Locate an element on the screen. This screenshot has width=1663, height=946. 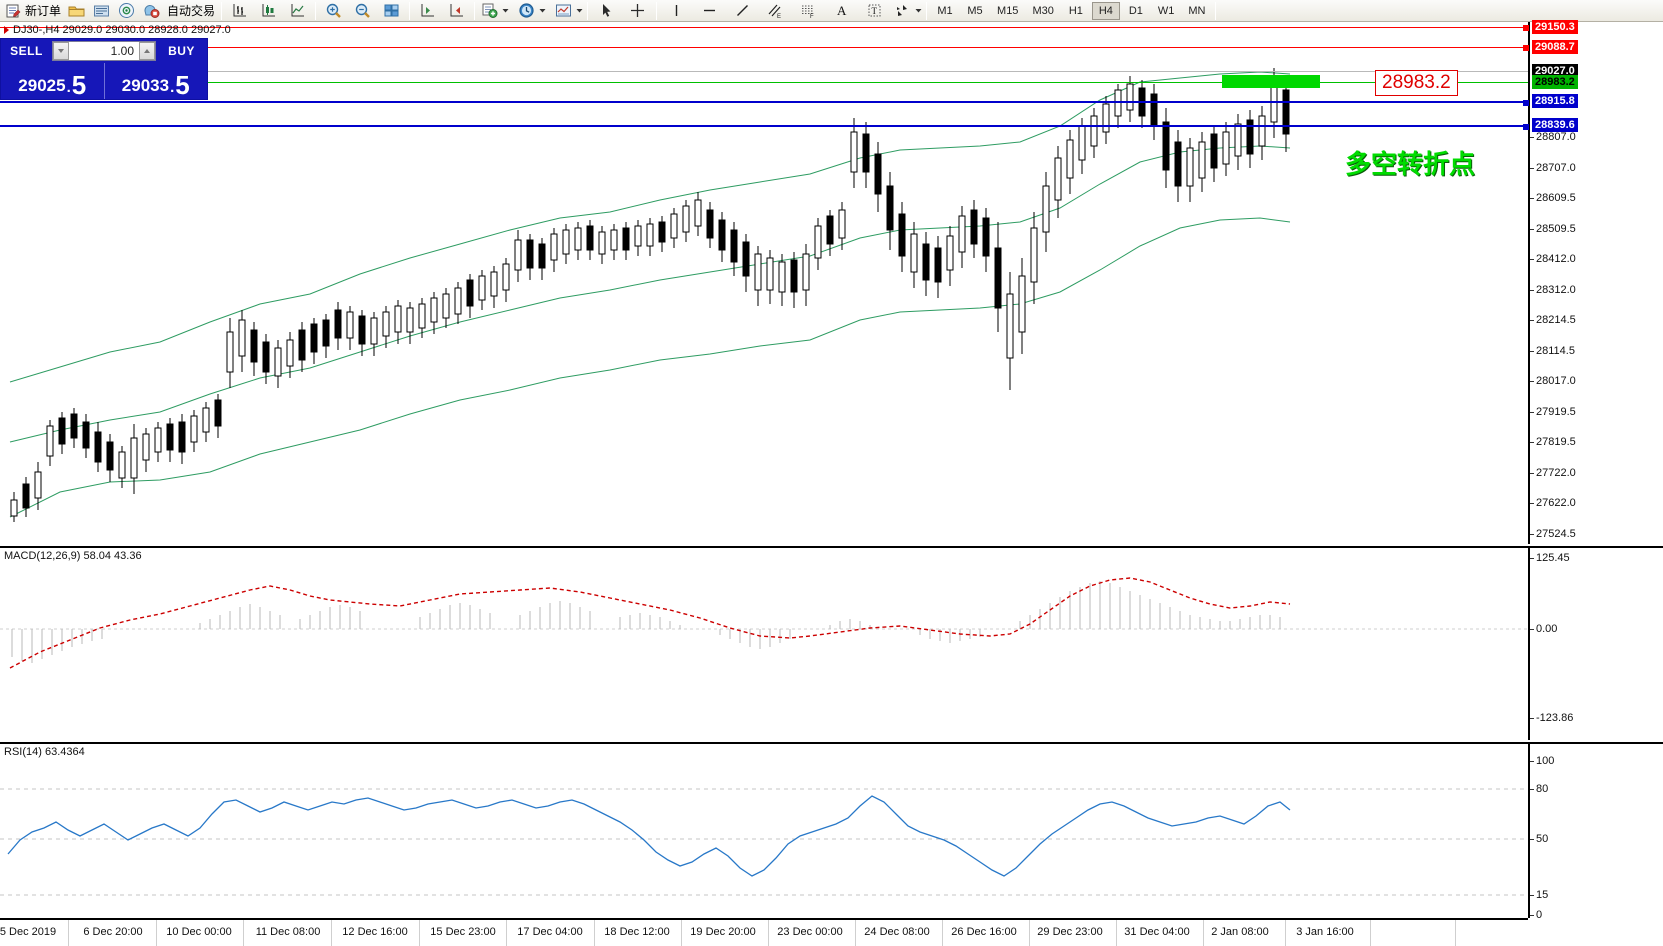
sell-price: 29025 . 5 is located at coordinates (52, 81).